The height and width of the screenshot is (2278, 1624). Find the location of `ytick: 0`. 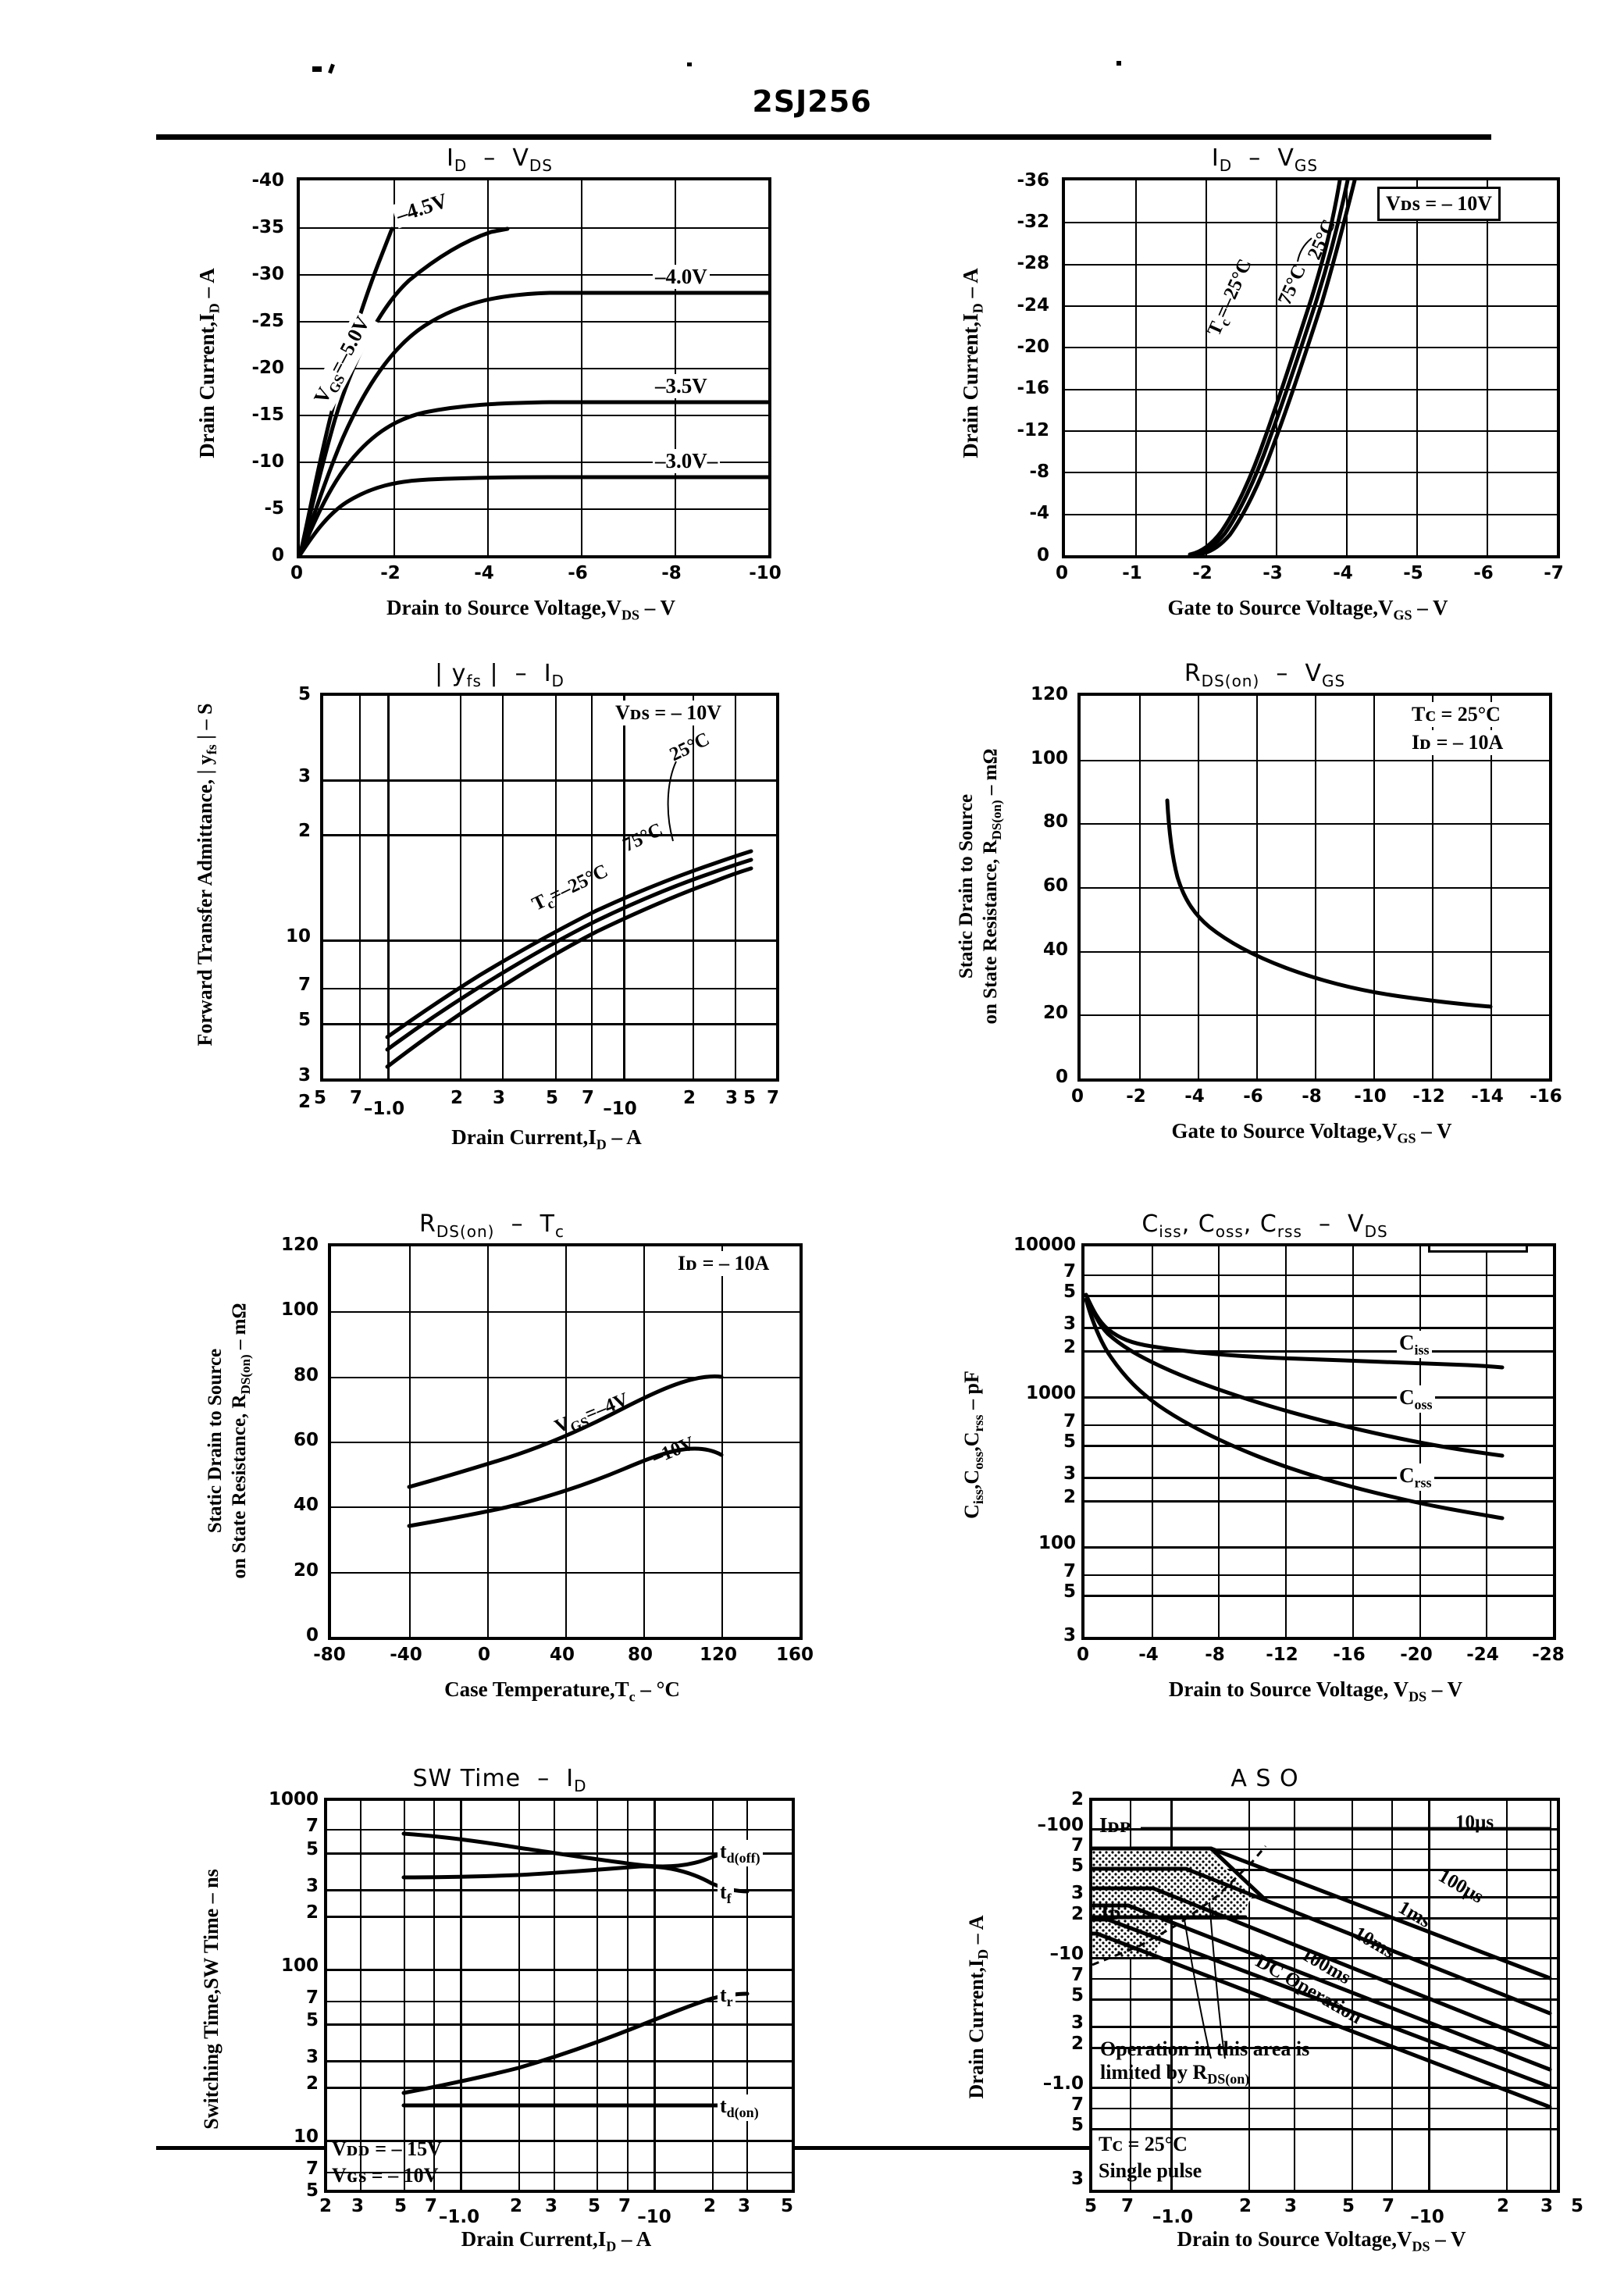

ytick: 0 is located at coordinates (277, 555).